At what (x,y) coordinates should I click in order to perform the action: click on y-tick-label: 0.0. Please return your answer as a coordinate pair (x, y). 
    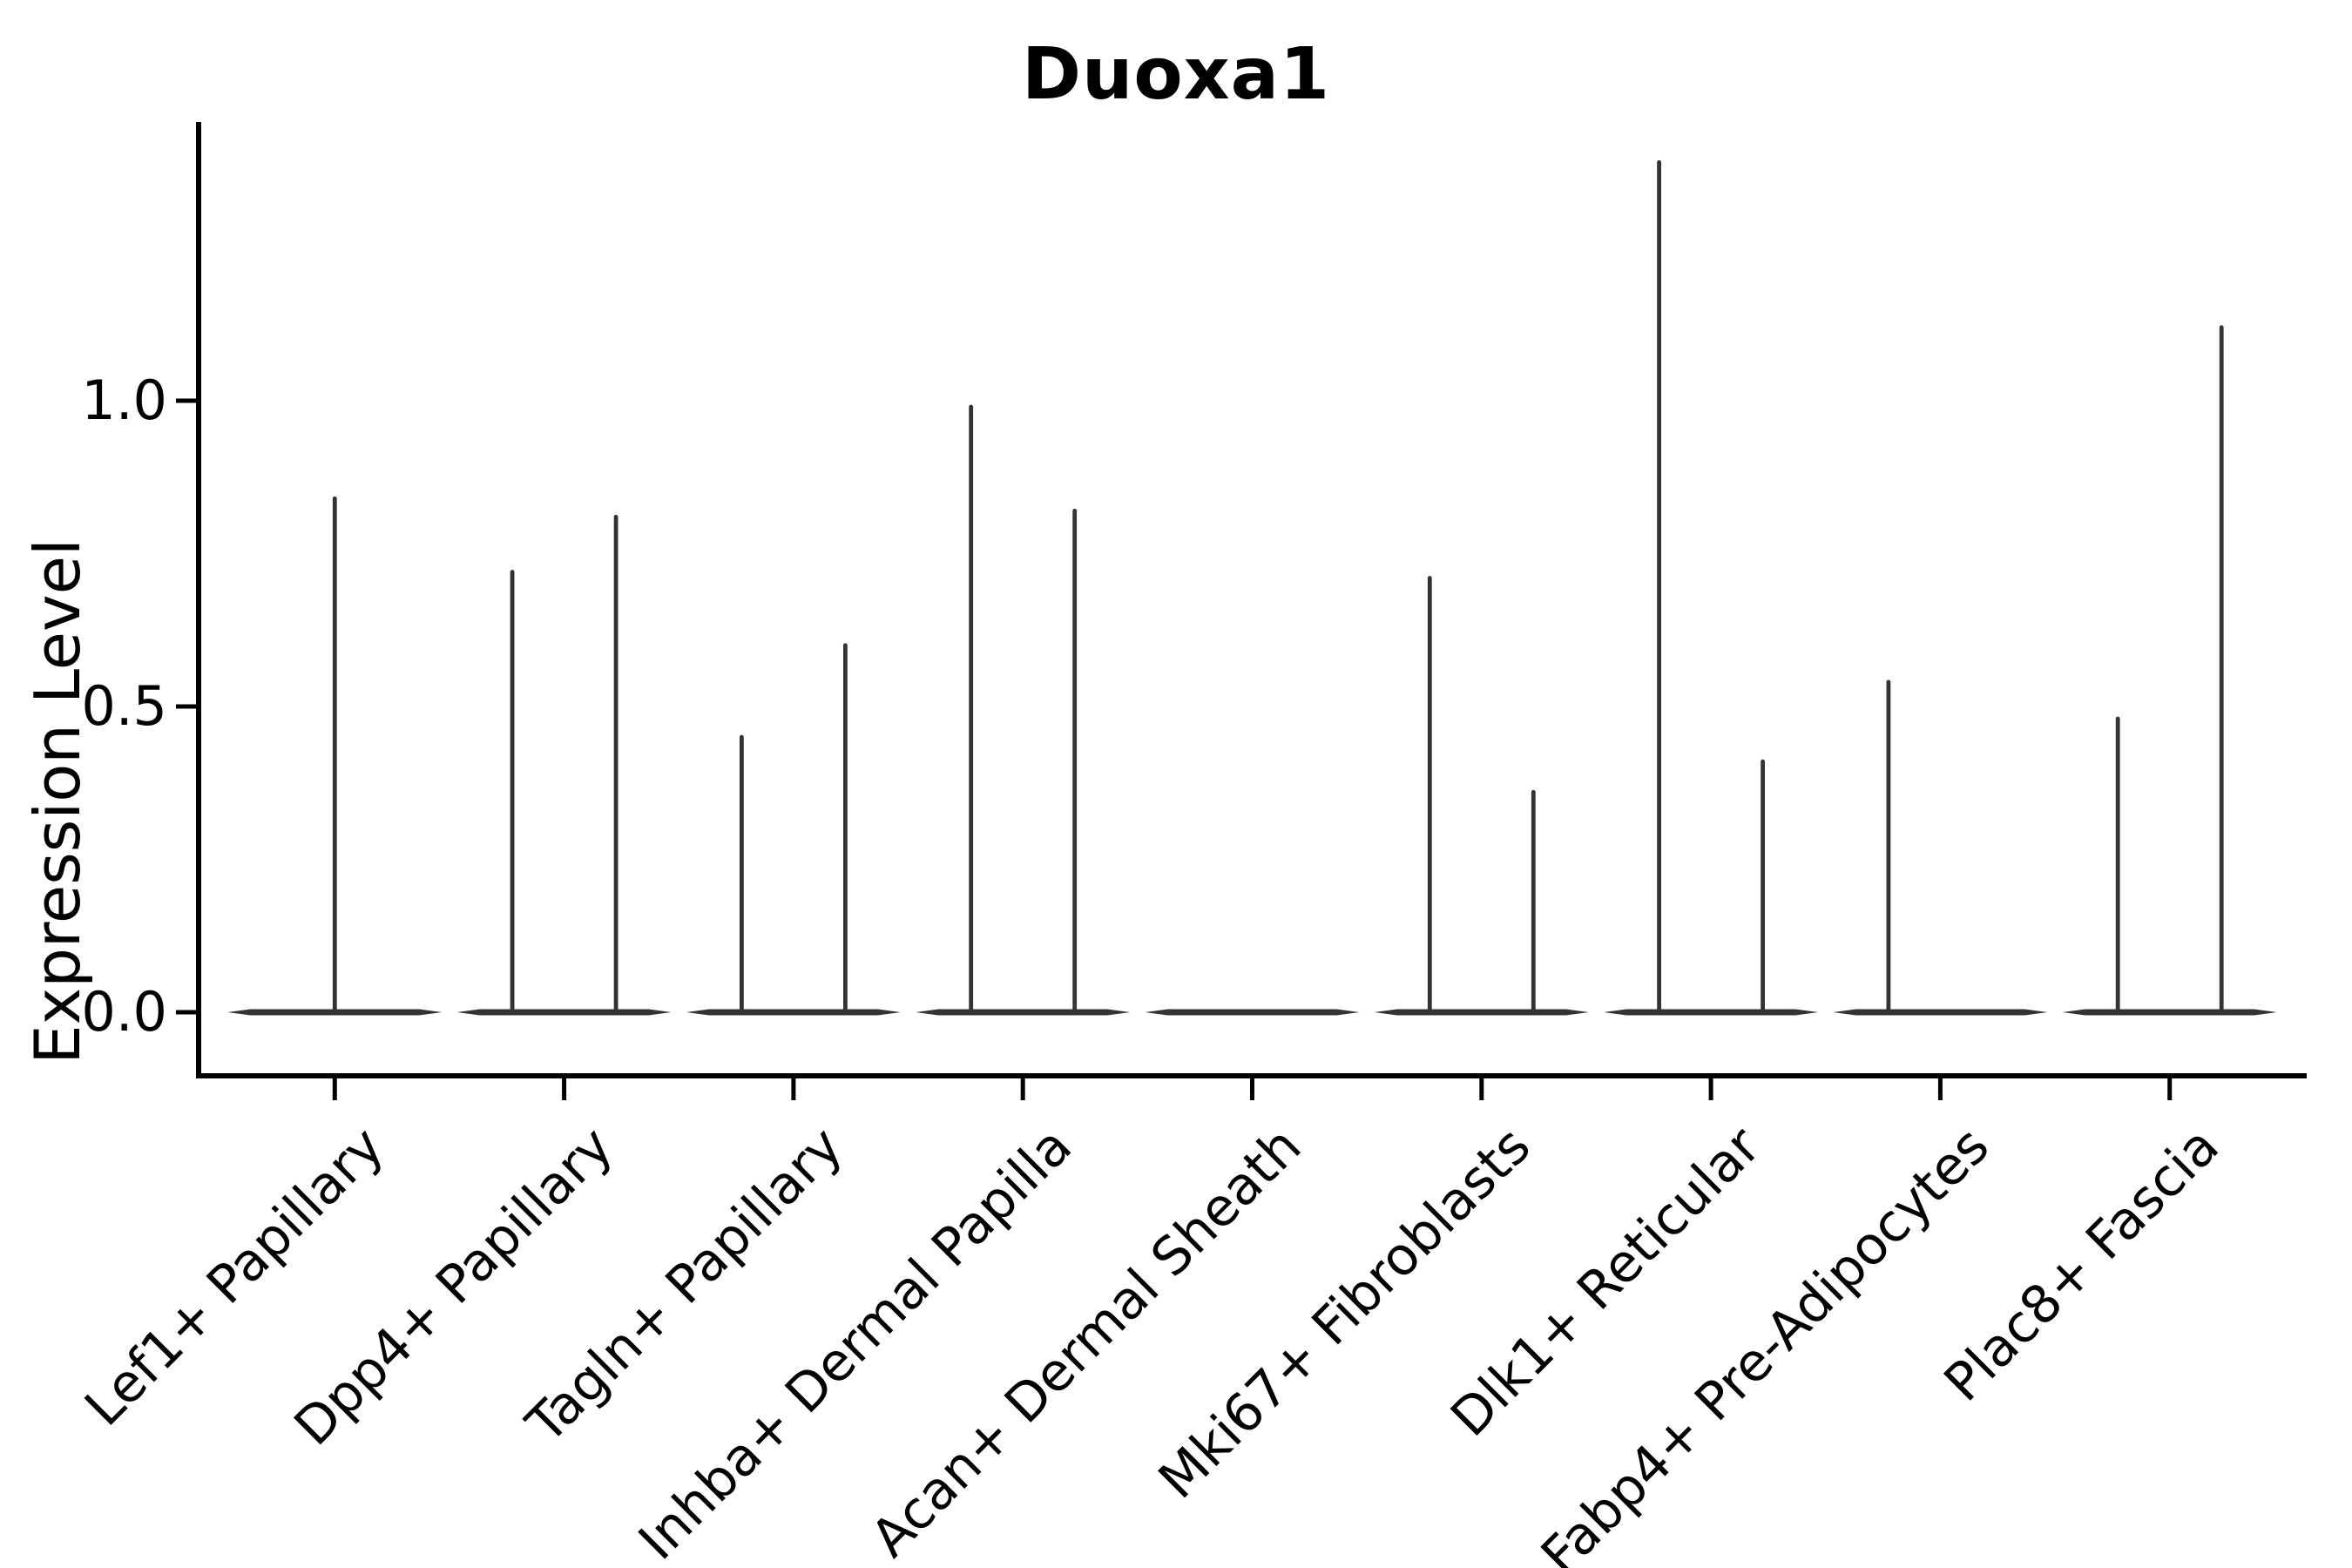
    Looking at the image, I should click on (124, 1012).